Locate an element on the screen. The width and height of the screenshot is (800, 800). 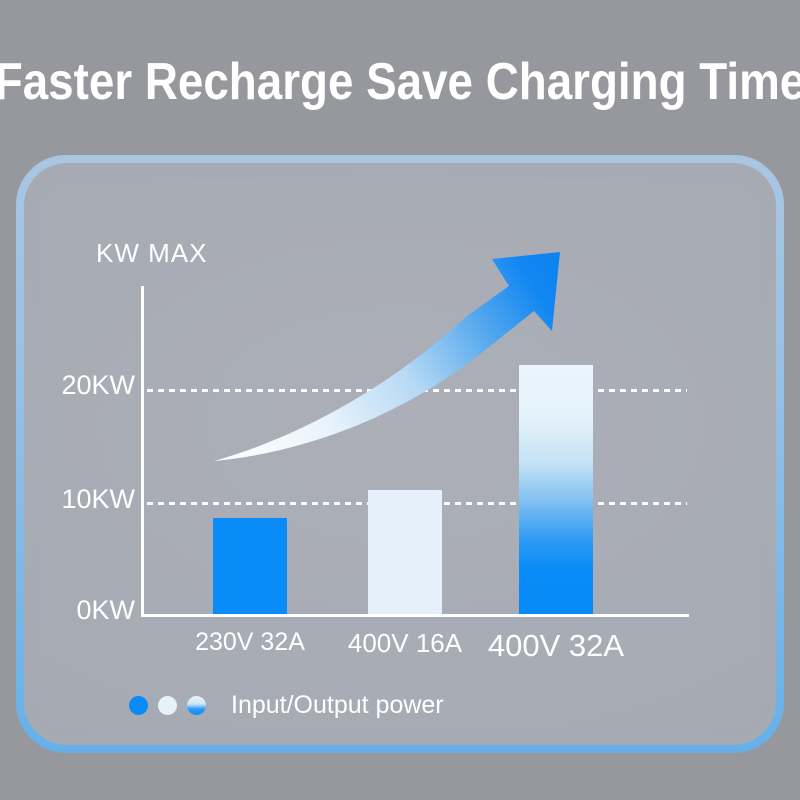
gridline-20kw is located at coordinates (417, 390).